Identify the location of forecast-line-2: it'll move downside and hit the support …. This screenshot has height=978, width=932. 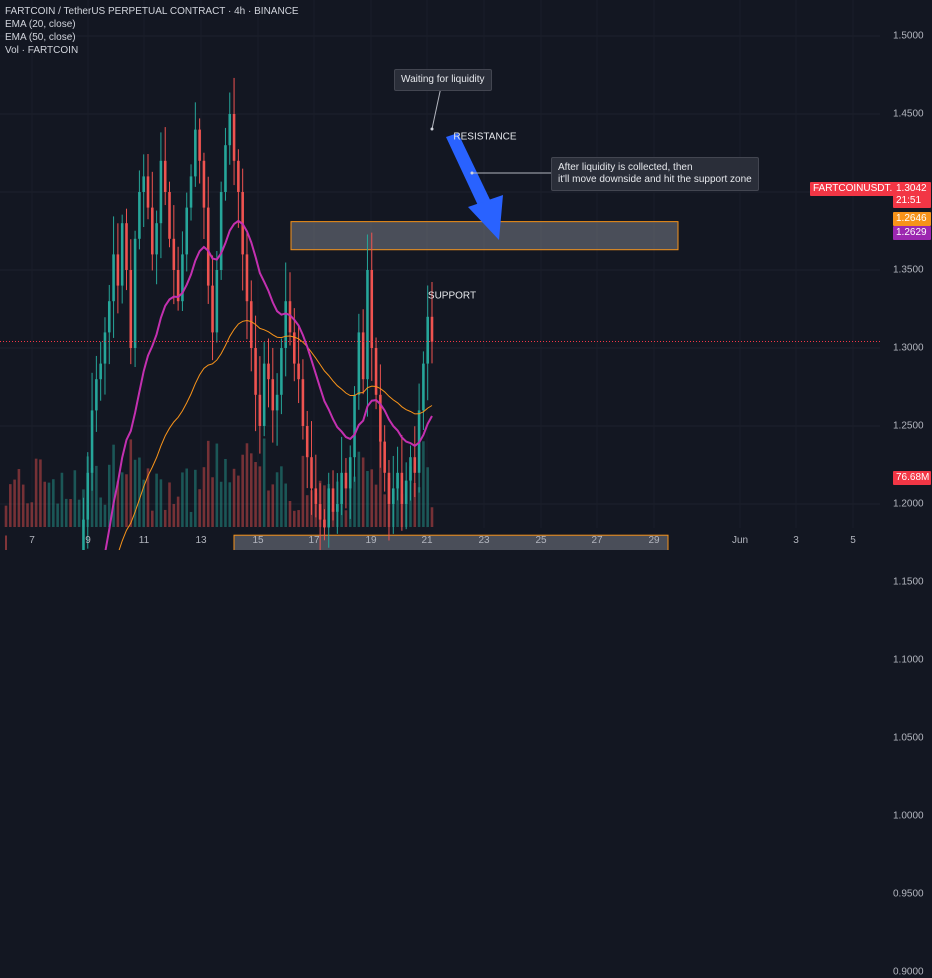
(655, 179).